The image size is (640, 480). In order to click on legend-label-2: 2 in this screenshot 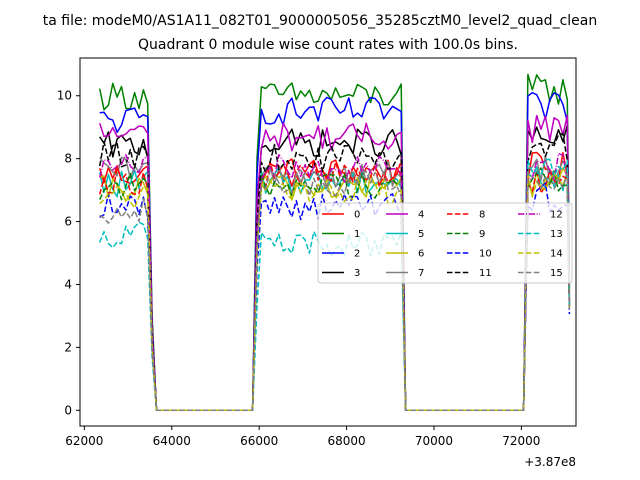, I will do `click(357, 254)`.